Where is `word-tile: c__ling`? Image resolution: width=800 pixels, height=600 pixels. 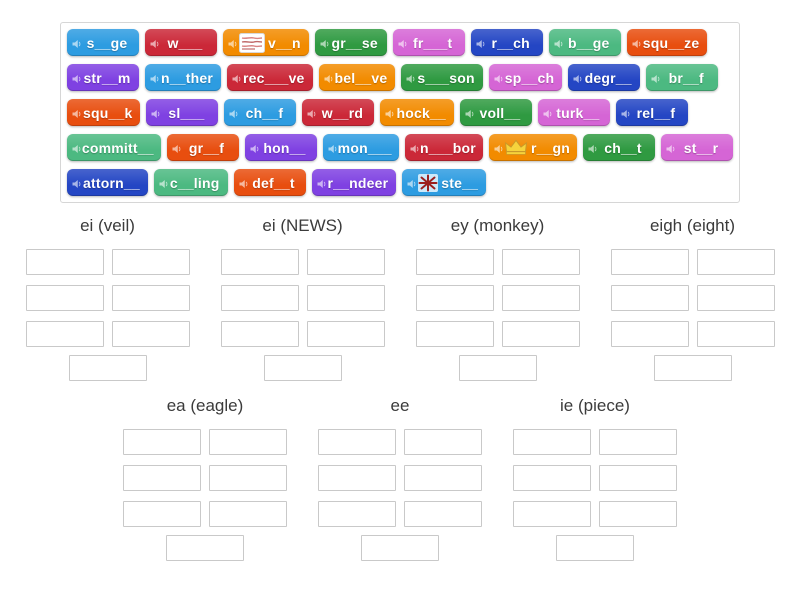 word-tile: c__ling is located at coordinates (190, 182).